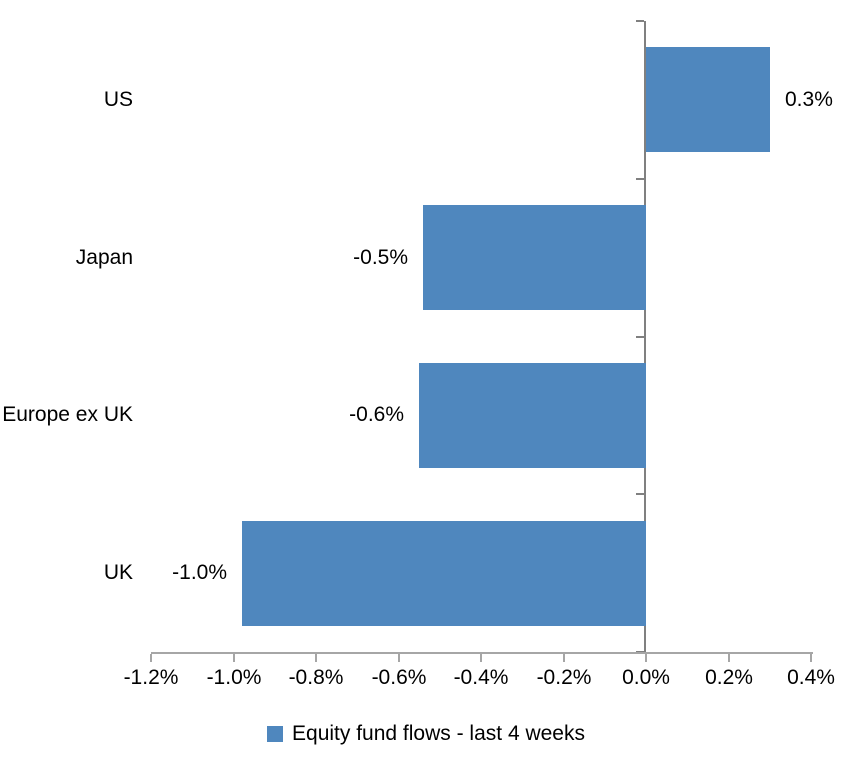 This screenshot has width=852, height=757. What do you see at coordinates (67, 414) in the screenshot?
I see `category-label-europe-ex-uk: Europe ex UK` at bounding box center [67, 414].